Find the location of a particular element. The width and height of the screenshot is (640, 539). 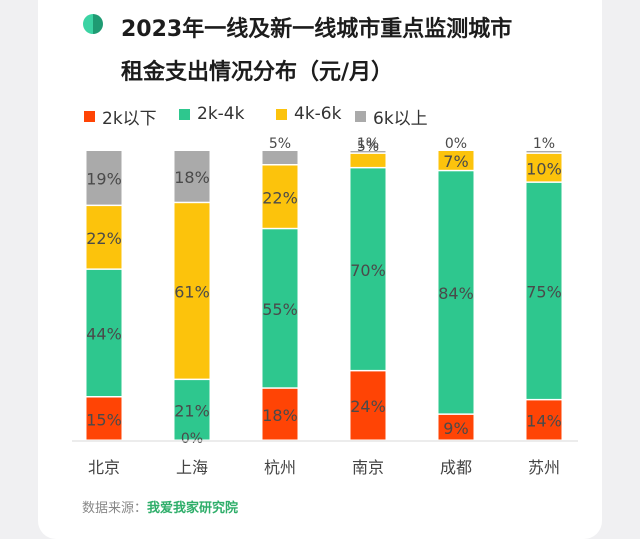

data-label-杭州-4: 5% is located at coordinates (280, 144).